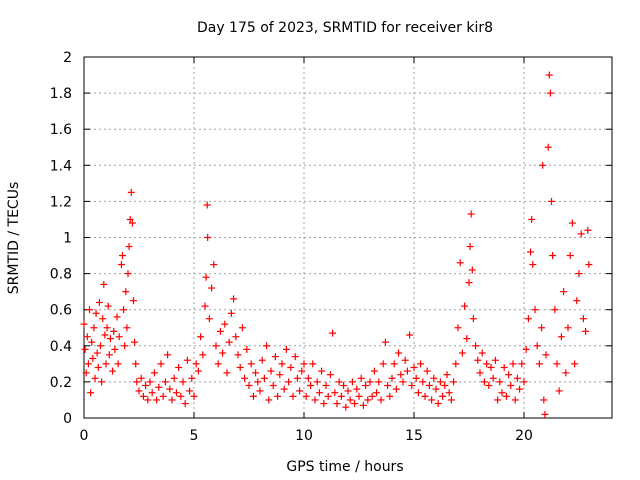 This screenshot has width=640, height=480. Describe the element at coordinates (67, 239) in the screenshot. I see `y-tick-label: 1` at that location.